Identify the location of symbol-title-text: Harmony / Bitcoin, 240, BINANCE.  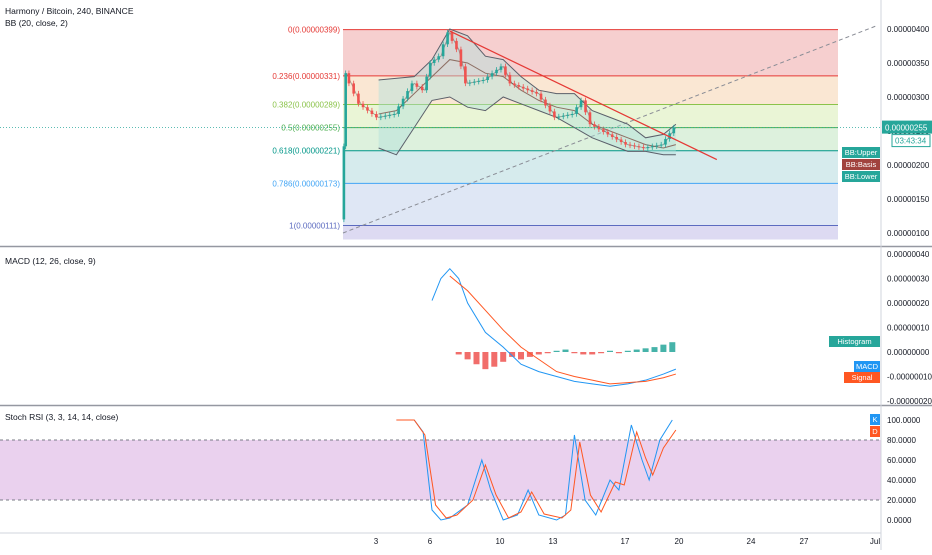
(69, 11).